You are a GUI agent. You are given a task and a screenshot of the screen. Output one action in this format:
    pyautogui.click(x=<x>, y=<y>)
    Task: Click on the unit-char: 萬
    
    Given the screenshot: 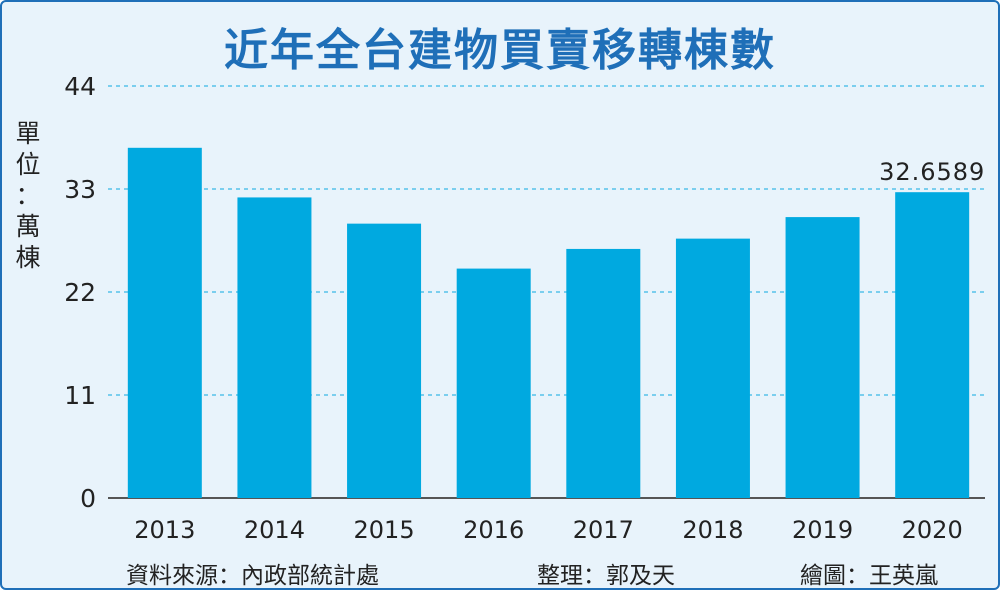 What is the action you would take?
    pyautogui.click(x=28, y=226)
    